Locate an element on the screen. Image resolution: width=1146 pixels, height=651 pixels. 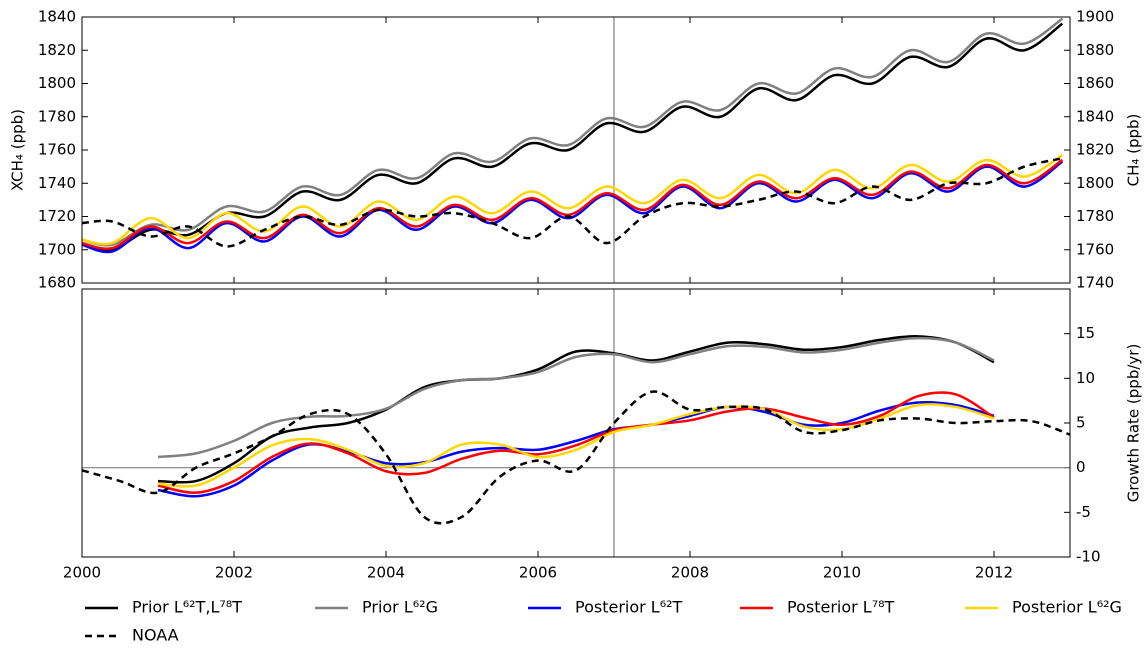
y2-tick-label: 1760 is located at coordinates (1095, 249).